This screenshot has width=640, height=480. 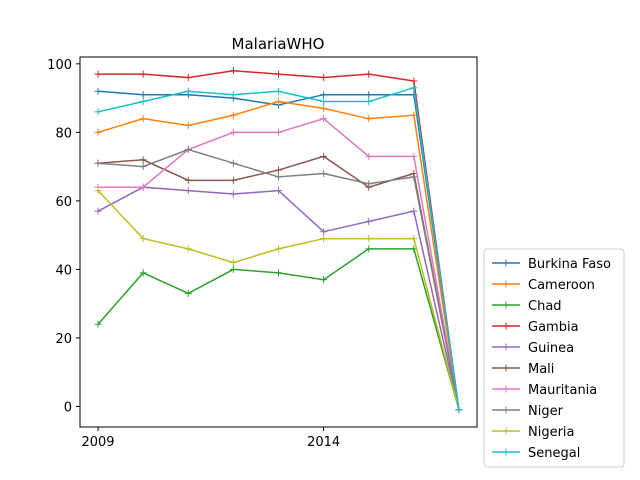 I want to click on legend-box, so click(x=554, y=358).